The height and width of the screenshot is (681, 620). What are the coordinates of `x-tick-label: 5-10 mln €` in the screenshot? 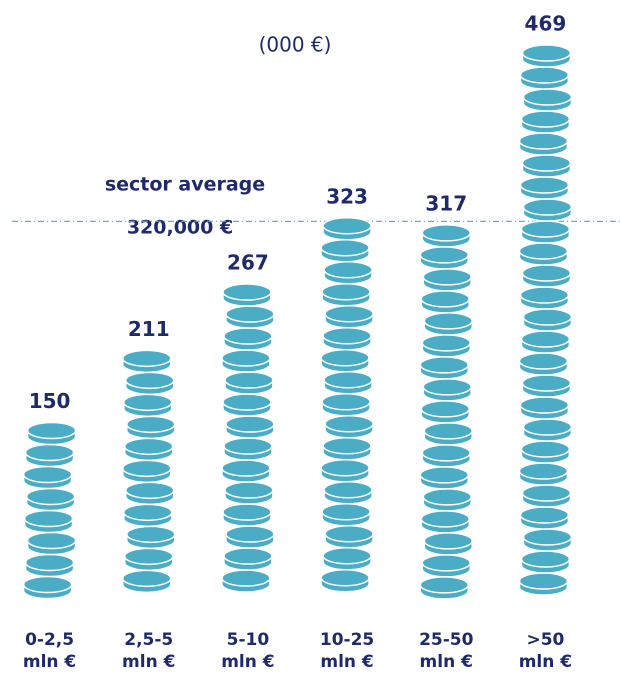 It's located at (247, 651).